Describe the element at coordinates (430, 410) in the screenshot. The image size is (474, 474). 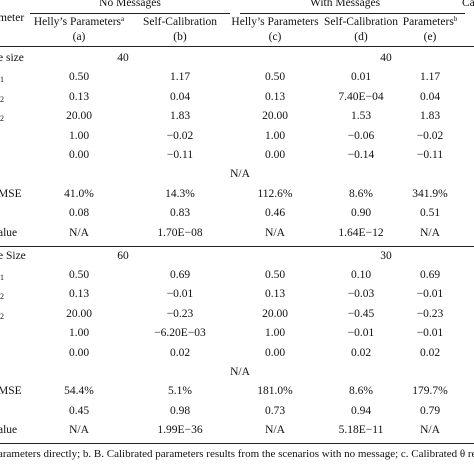
I see `r-row-value: 0.79` at that location.